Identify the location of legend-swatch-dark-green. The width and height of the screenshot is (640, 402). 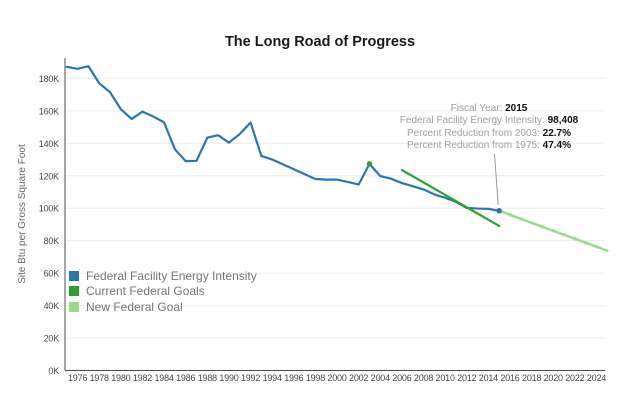
(74, 291).